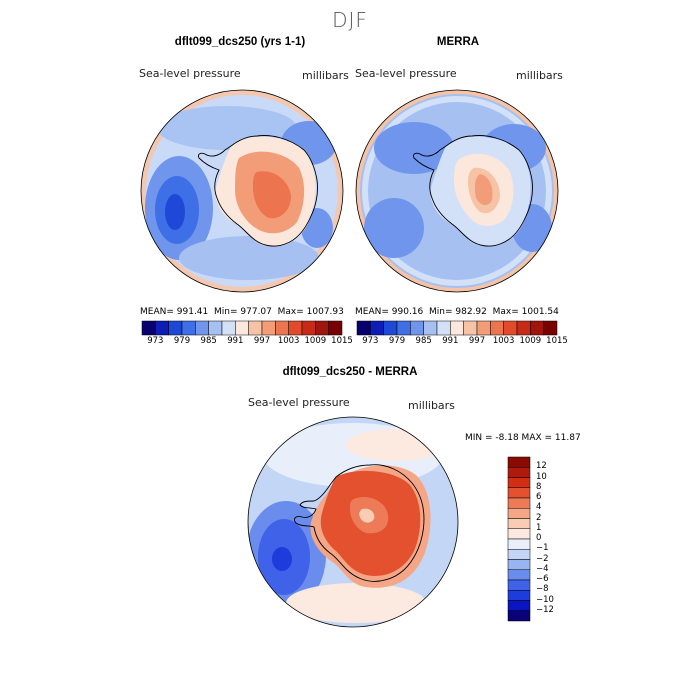 This screenshot has height=700, width=700. Describe the element at coordinates (247, 342) in the screenshot. I see `colorbar-model-ticks: 973 979 985 991 997 1003 1009 1015` at that location.